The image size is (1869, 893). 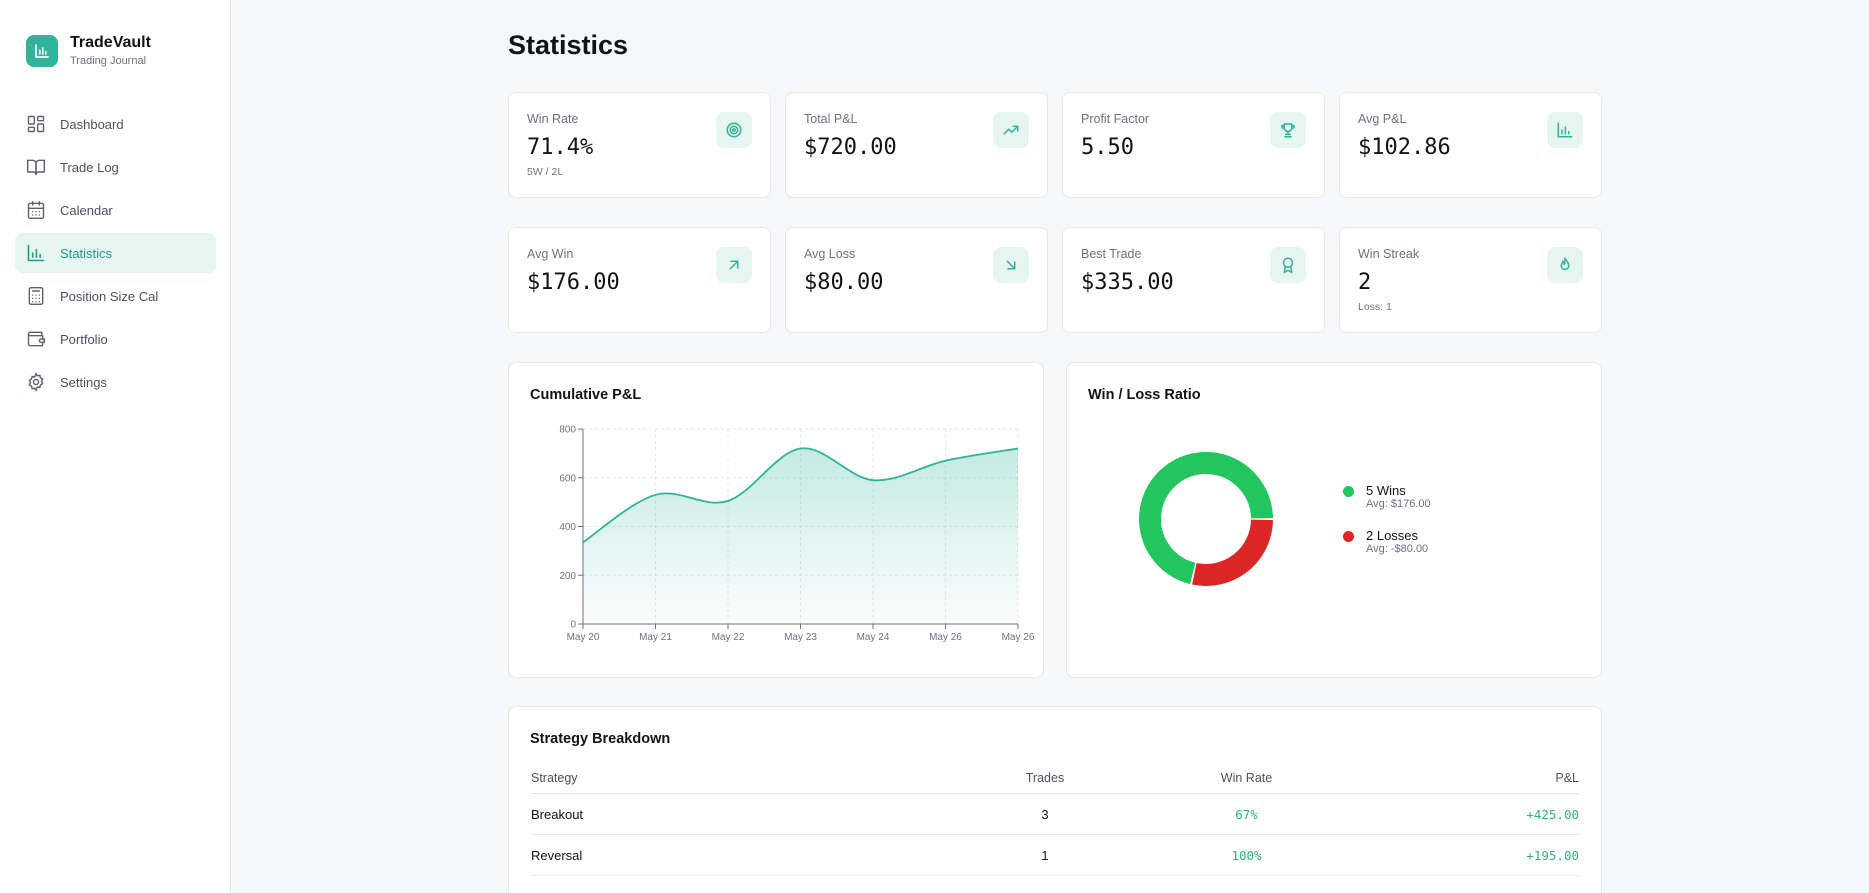 I want to click on column-header-trades: Trades, so click(x=1045, y=777).